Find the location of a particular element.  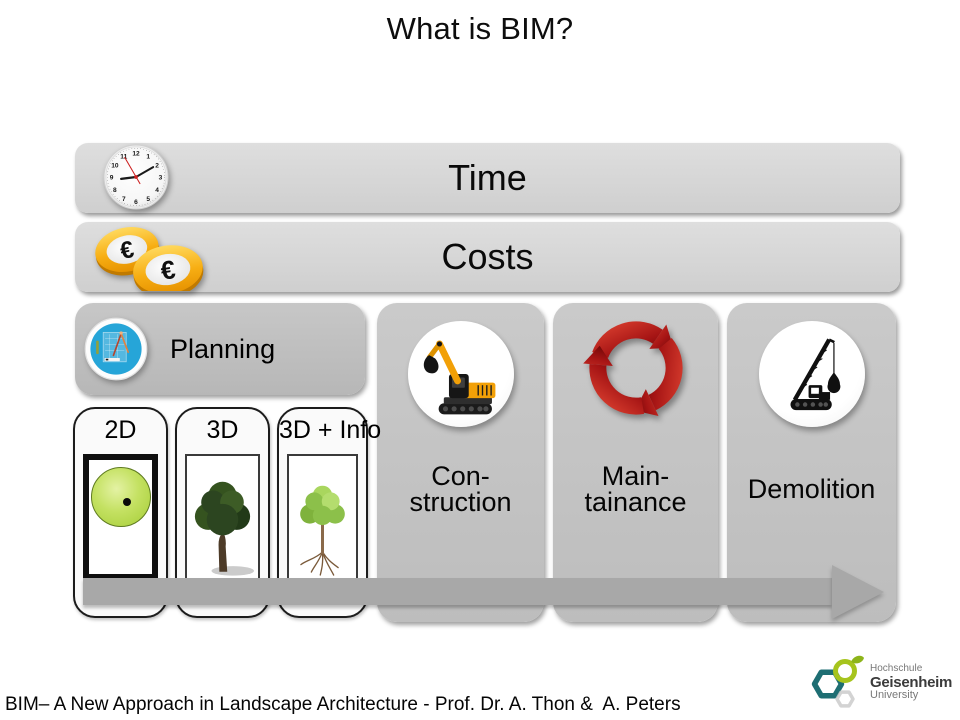

construction-card: Con- struction is located at coordinates (460, 462).